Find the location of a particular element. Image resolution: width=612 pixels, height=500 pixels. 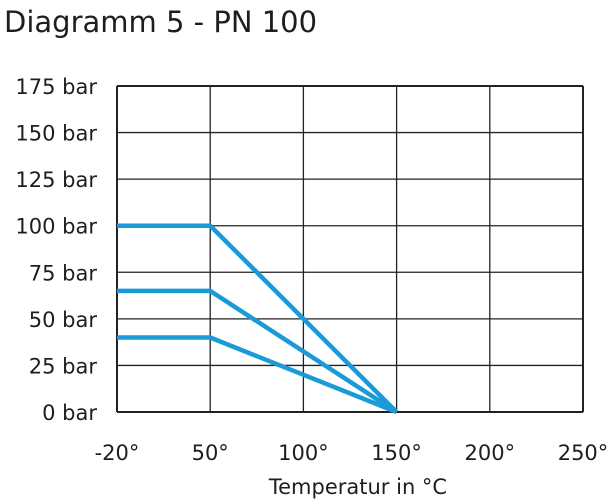

x-tick-label: 200° is located at coordinates (490, 453).